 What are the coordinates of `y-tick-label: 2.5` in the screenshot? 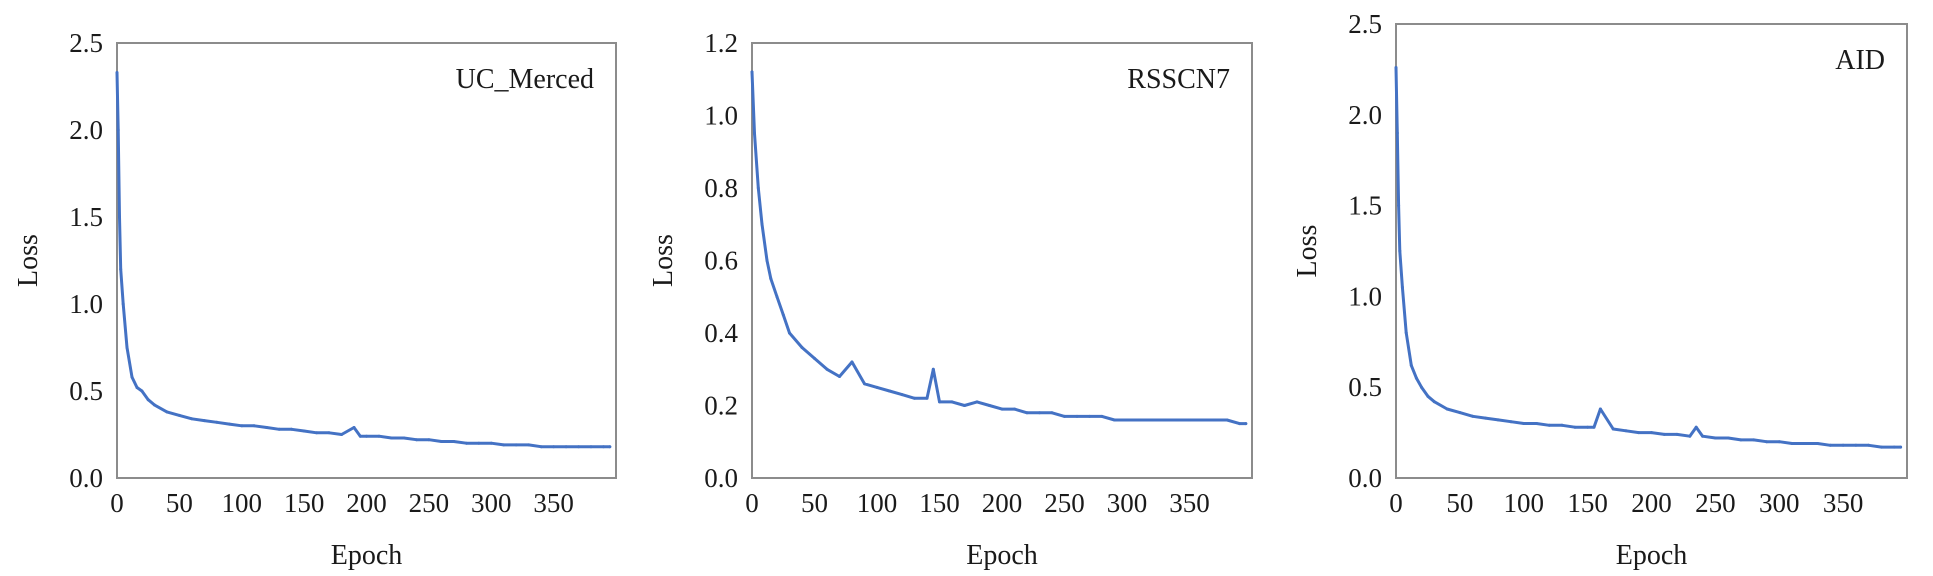 It's located at (1365, 24).